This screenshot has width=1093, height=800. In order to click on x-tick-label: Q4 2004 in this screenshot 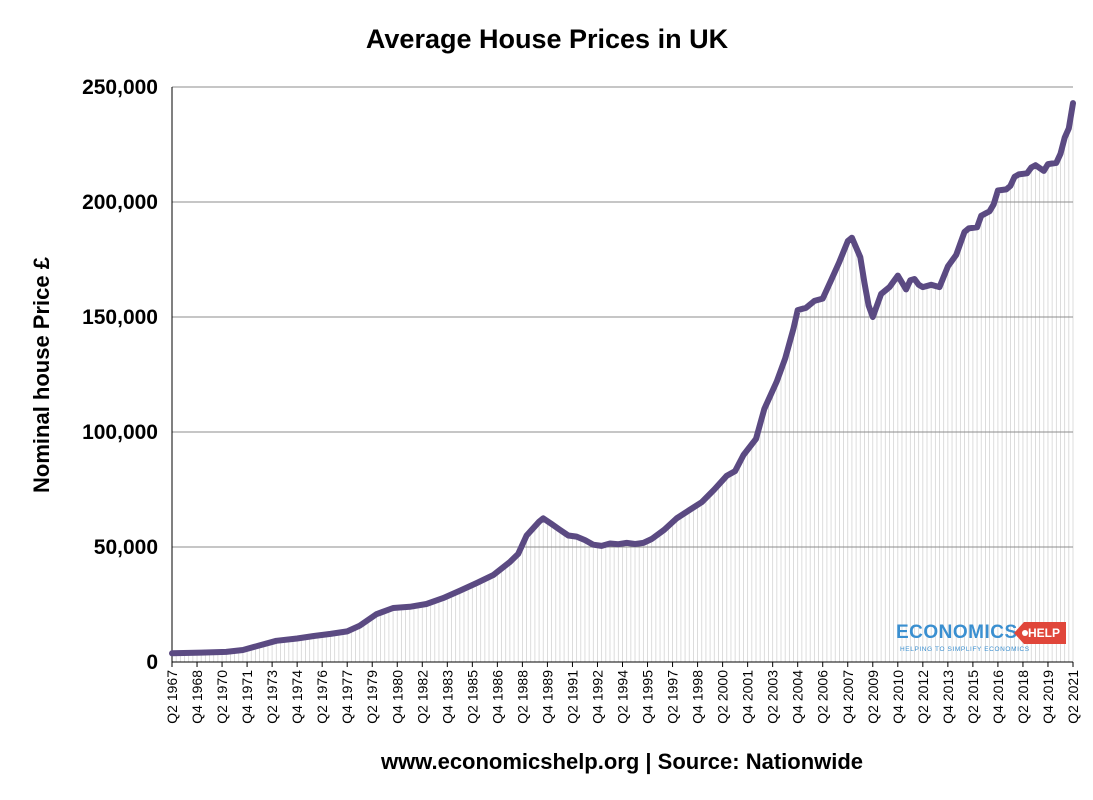, I will do `click(798, 697)`.